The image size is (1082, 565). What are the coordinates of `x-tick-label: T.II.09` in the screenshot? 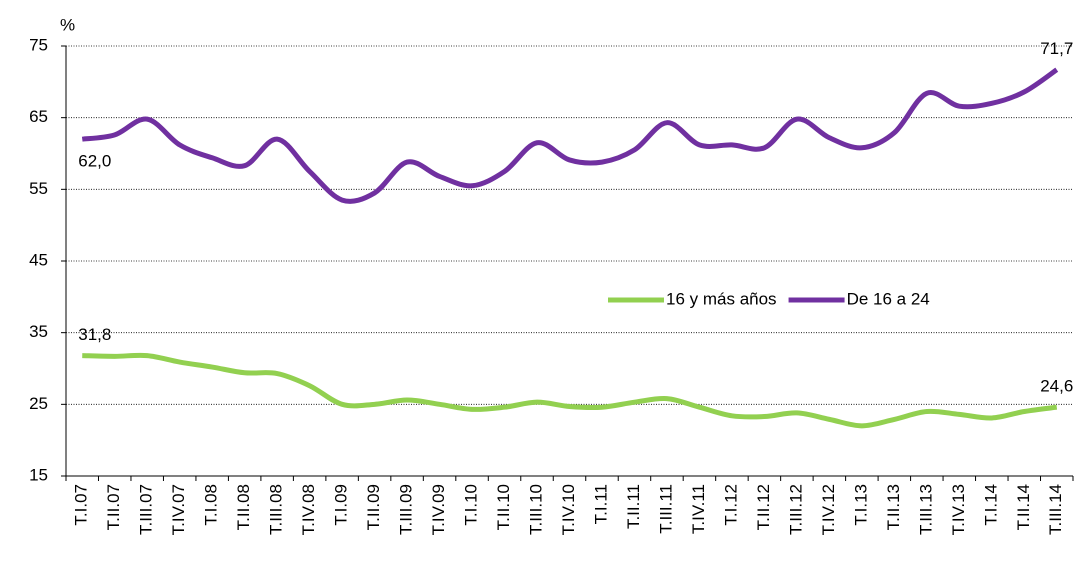 It's located at (373, 507).